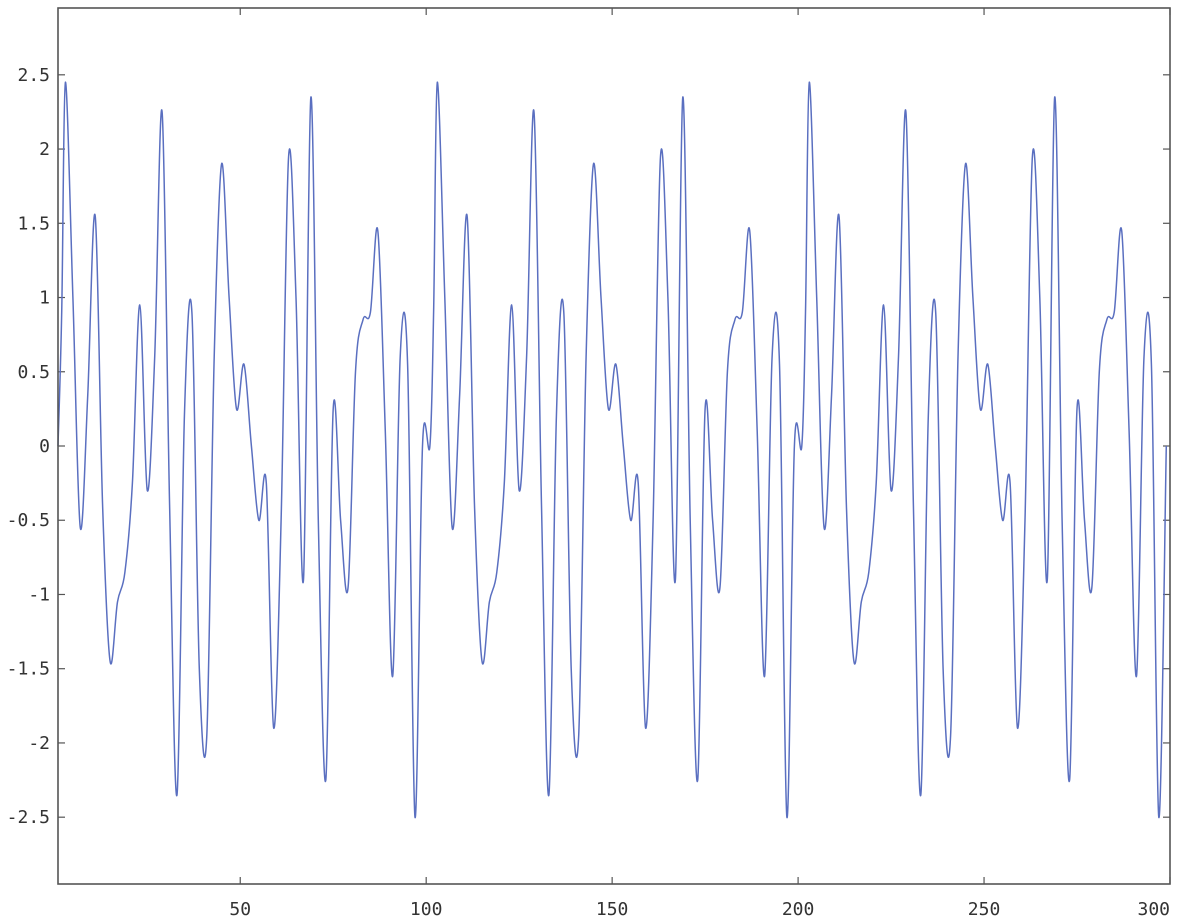 This screenshot has width=1200, height=923. I want to click on y-tick-label: -0.5, so click(28, 520).